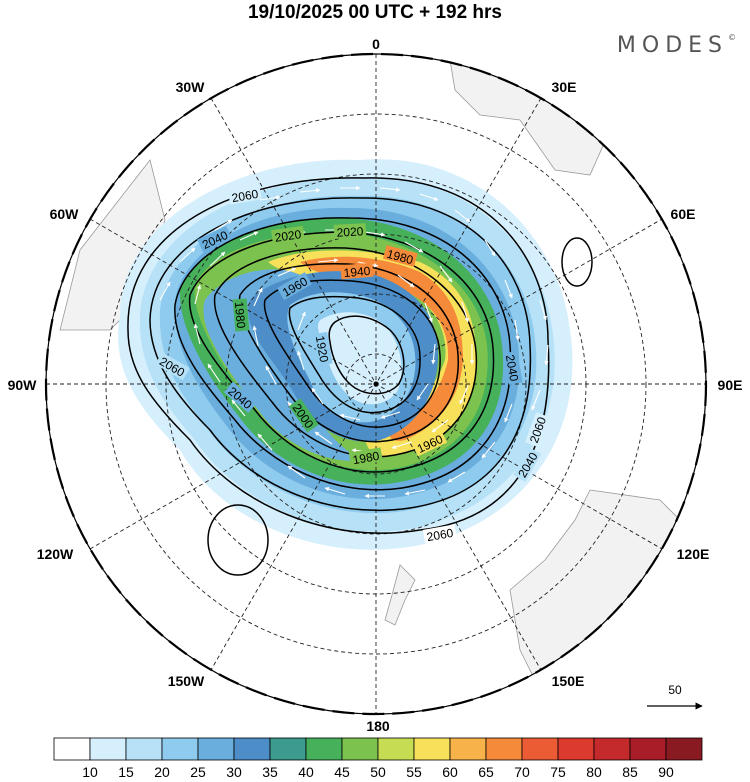 This screenshot has width=750, height=782. Describe the element at coordinates (564, 87) in the screenshot. I see `lon-label-30e: 30E` at that location.